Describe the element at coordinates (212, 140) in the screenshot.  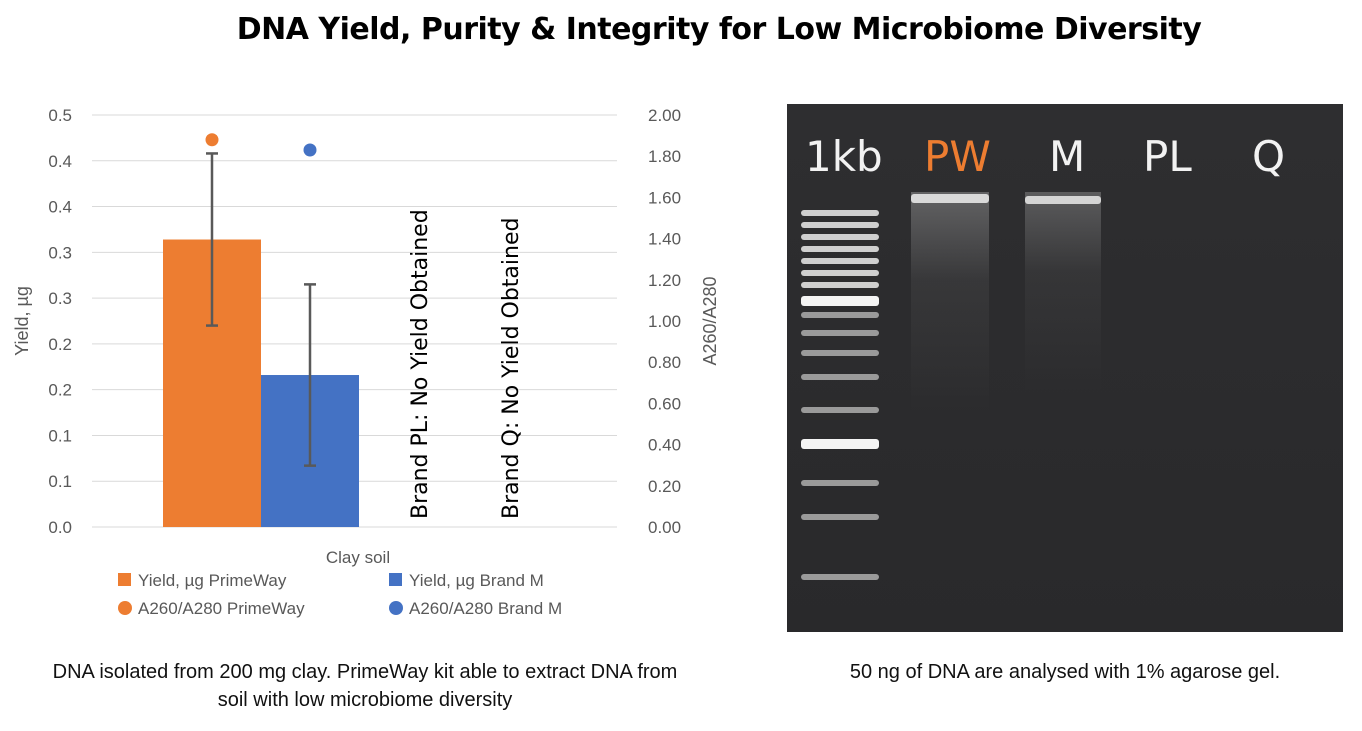
I see `point-a260-primeway` at that location.